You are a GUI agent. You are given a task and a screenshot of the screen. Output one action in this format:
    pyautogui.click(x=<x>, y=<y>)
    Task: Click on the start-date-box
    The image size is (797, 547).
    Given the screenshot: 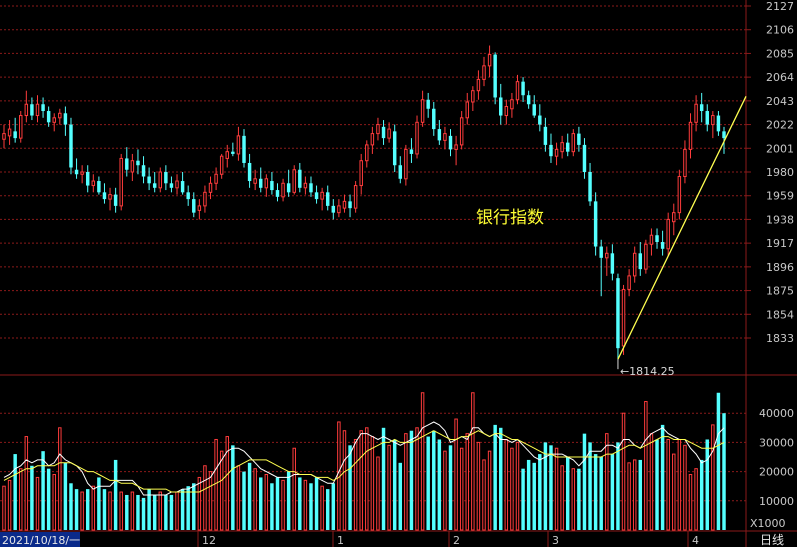 What is the action you would take?
    pyautogui.click(x=40, y=539)
    